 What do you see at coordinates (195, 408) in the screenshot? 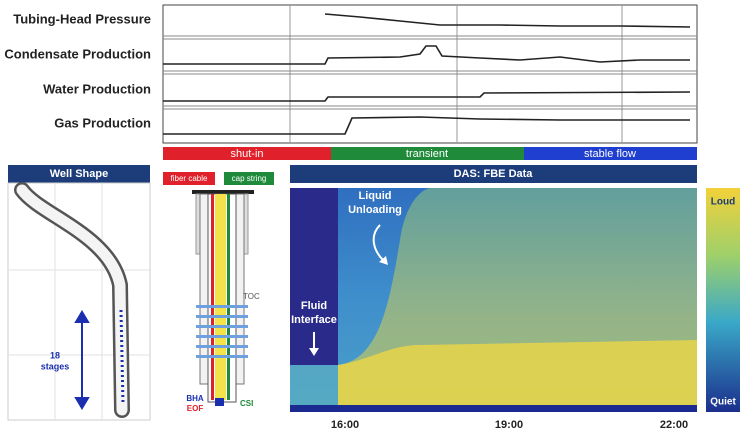
I see `eof-label: EOF` at bounding box center [195, 408].